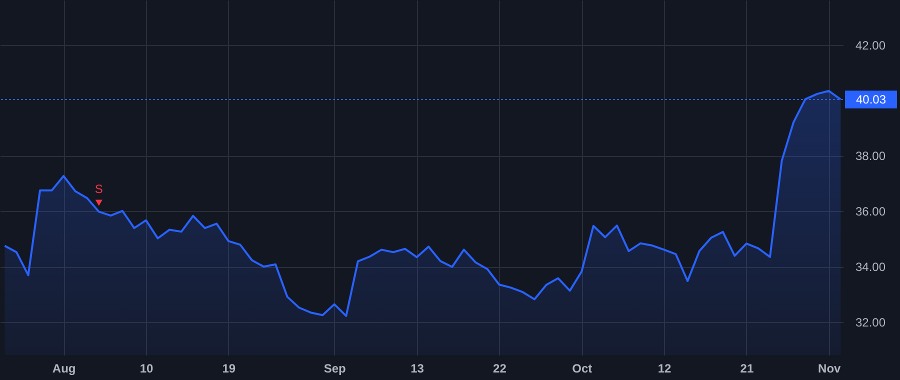 The image size is (900, 380). What do you see at coordinates (64, 369) in the screenshot?
I see `x-tick-label: Aug` at bounding box center [64, 369].